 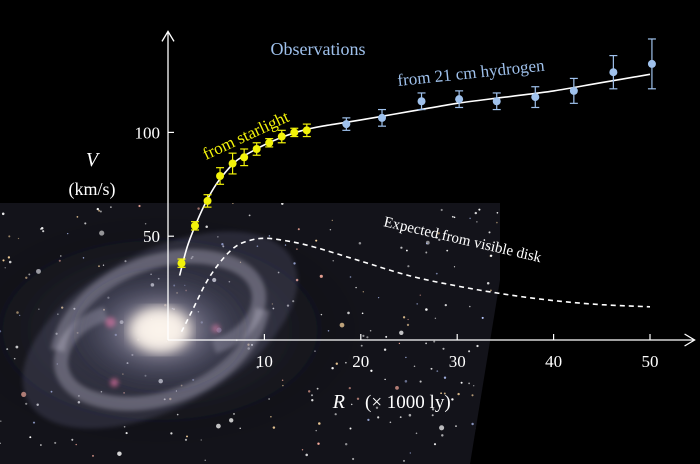 I want to click on x-axis-label-variable: R, so click(x=338, y=402).